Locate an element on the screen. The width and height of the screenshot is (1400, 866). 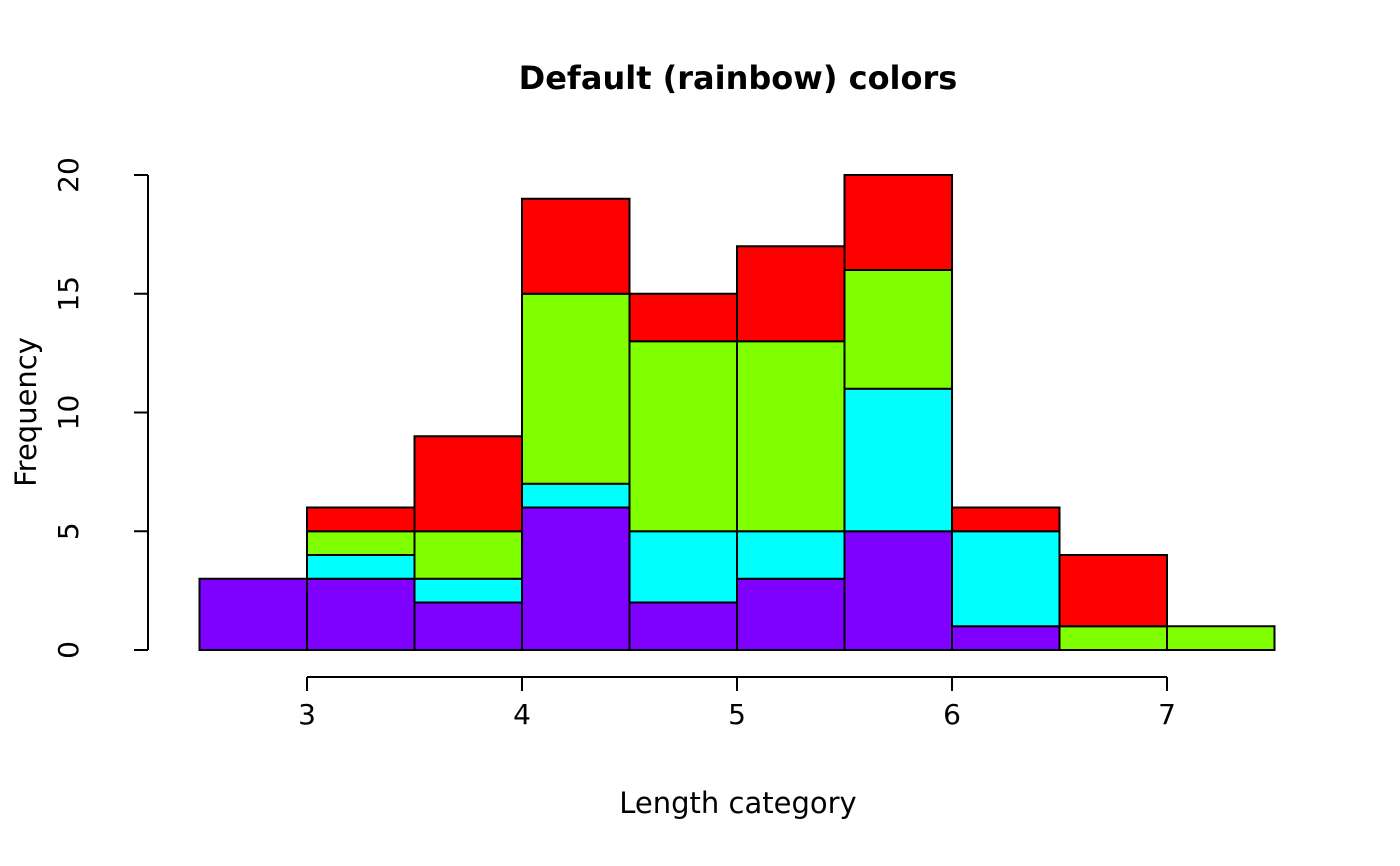
y-tick-label: 0 is located at coordinates (68, 650).